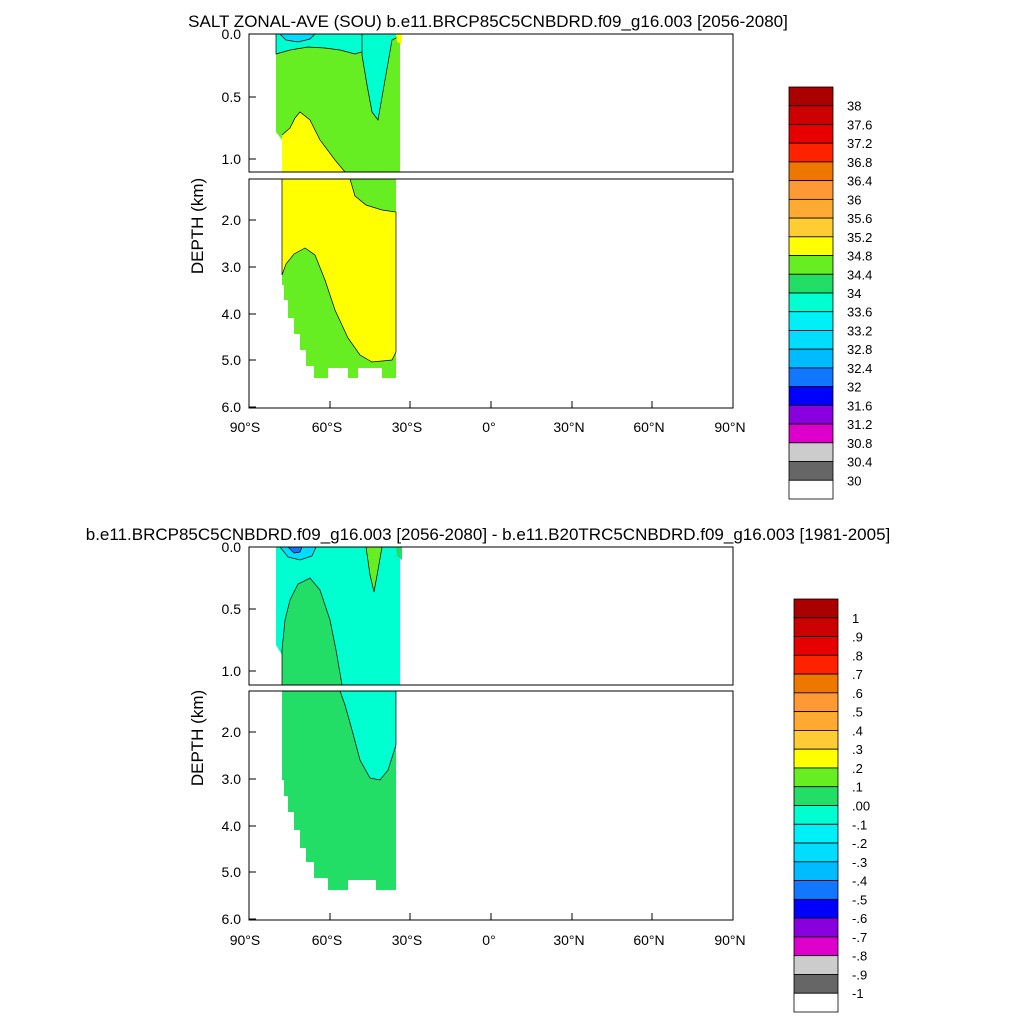 This screenshot has width=1024, height=1024. Describe the element at coordinates (232, 872) in the screenshot. I see `panel2-ytick-6: 5.0` at that location.